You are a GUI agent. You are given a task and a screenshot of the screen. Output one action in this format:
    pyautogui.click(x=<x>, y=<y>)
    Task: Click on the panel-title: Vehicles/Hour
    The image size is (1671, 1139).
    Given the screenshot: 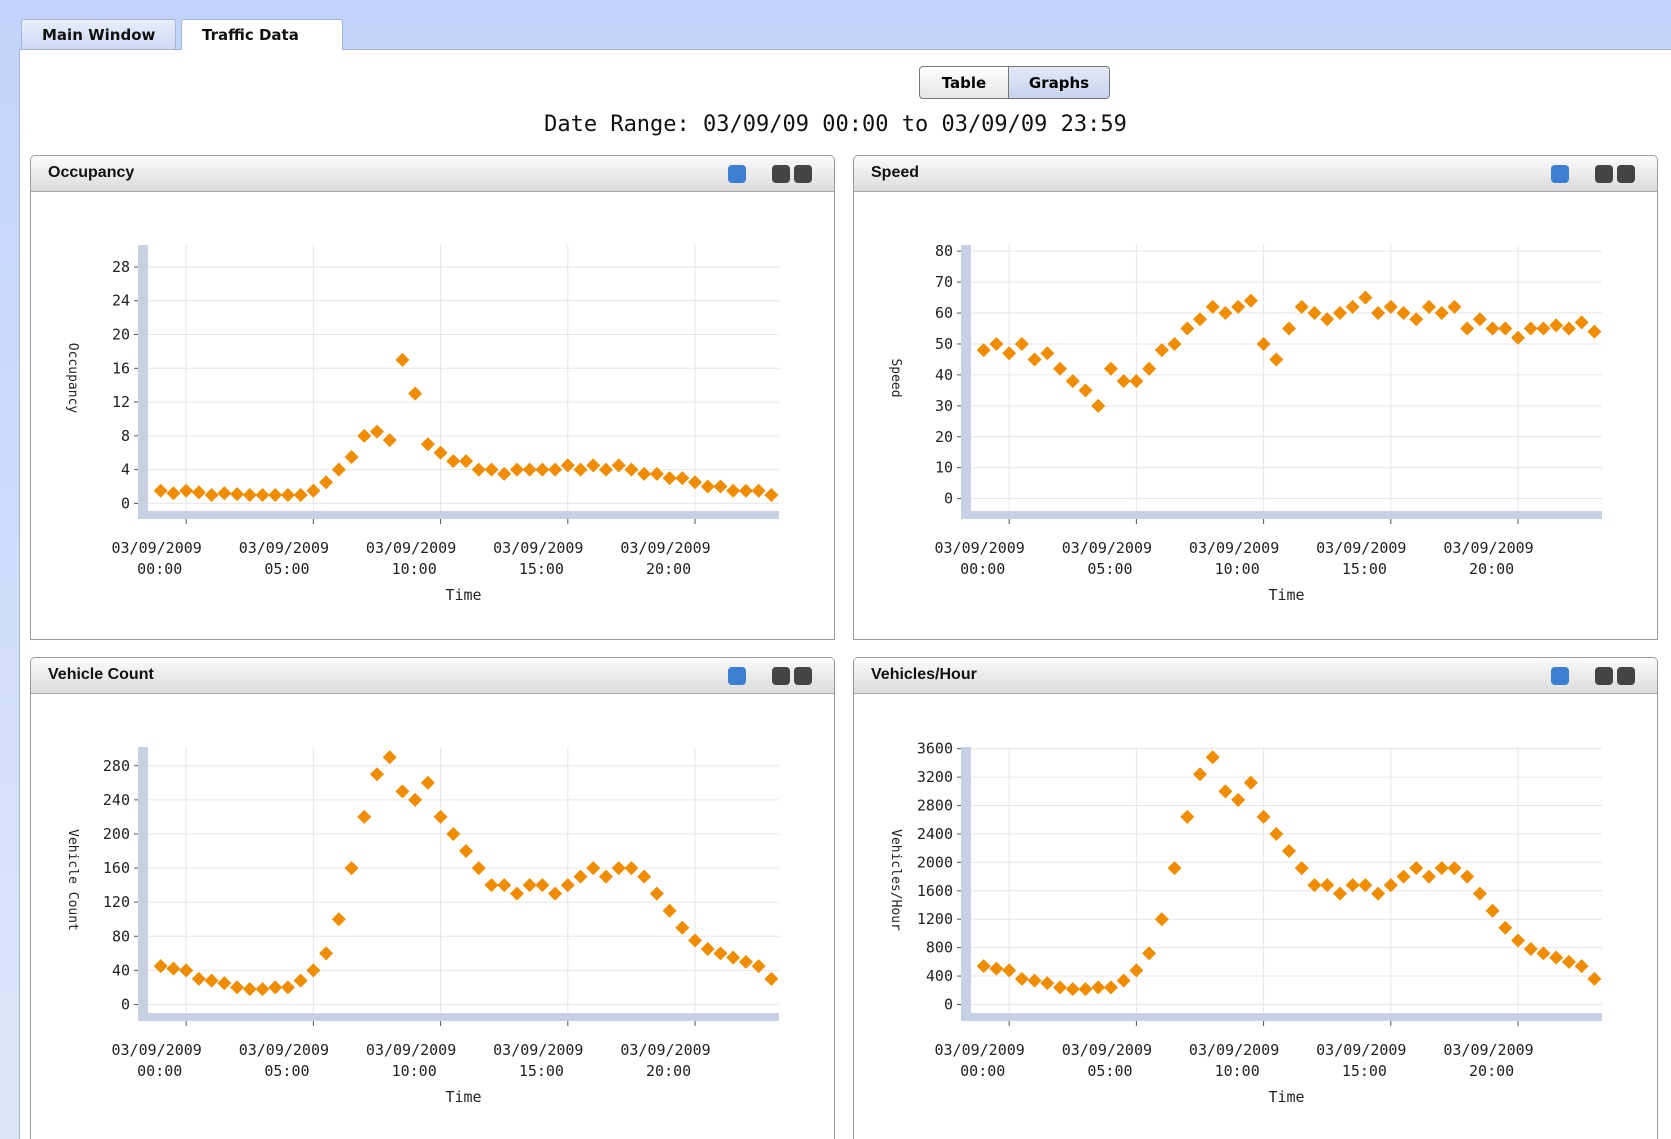 What is the action you would take?
    pyautogui.click(x=924, y=674)
    